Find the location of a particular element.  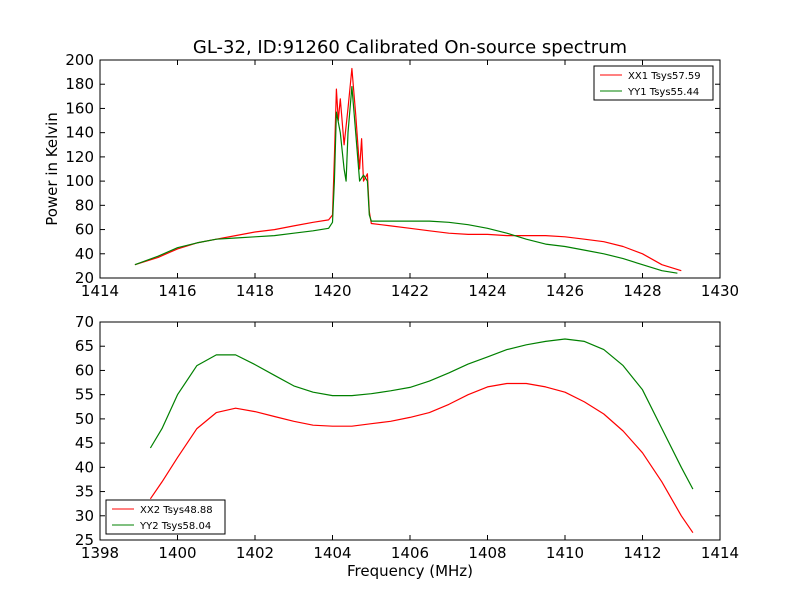

top-x-tick-label: 1422 is located at coordinates (410, 291).